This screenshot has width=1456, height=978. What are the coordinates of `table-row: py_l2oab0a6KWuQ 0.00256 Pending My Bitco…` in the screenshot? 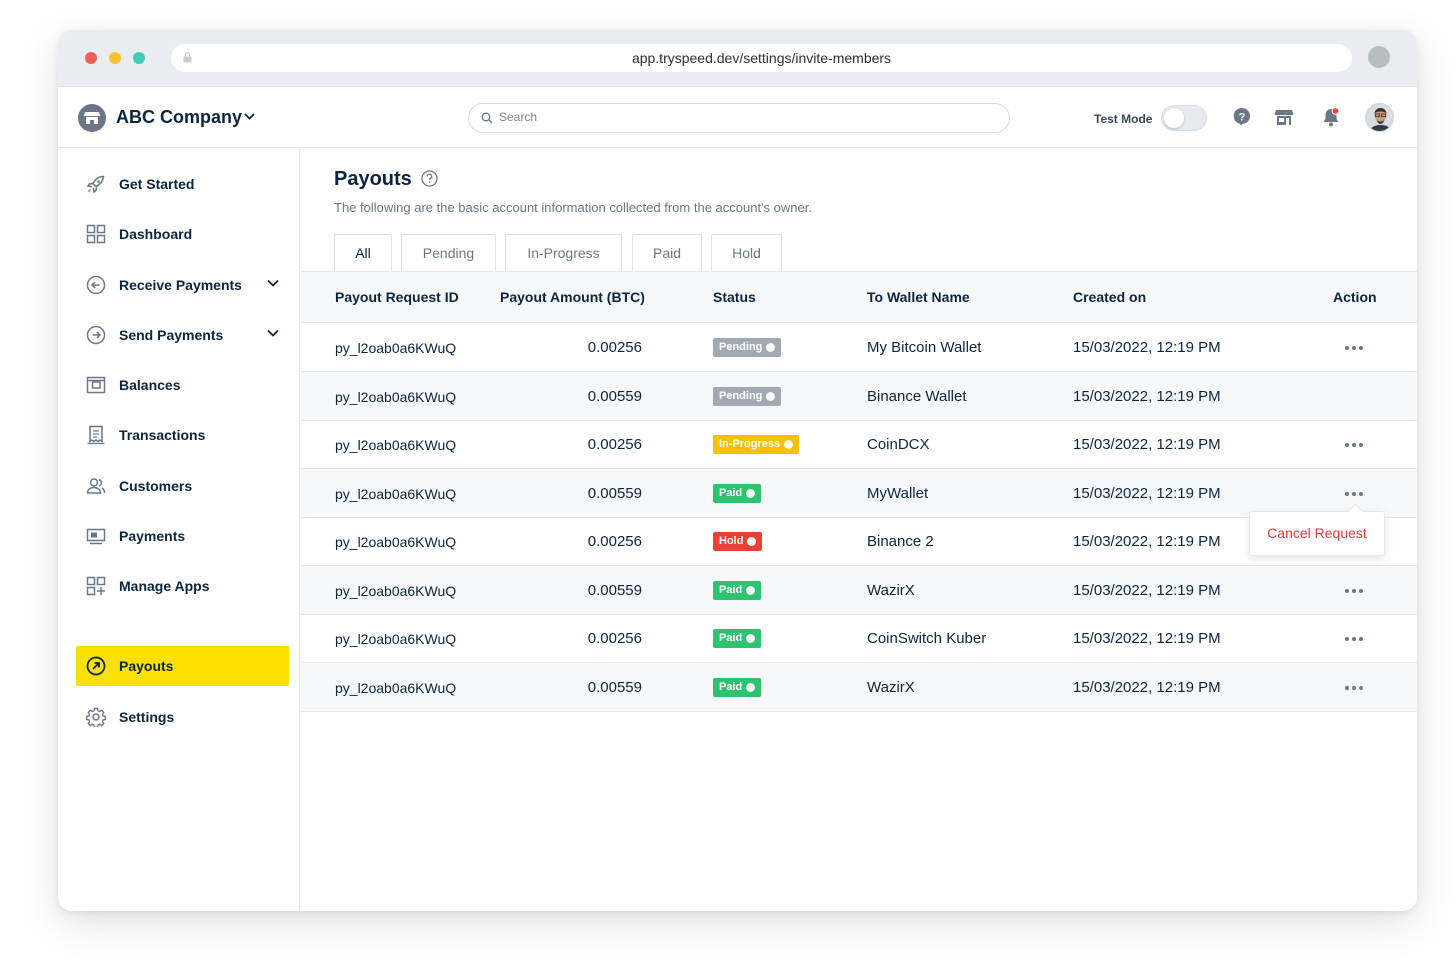 It's located at (859, 347).